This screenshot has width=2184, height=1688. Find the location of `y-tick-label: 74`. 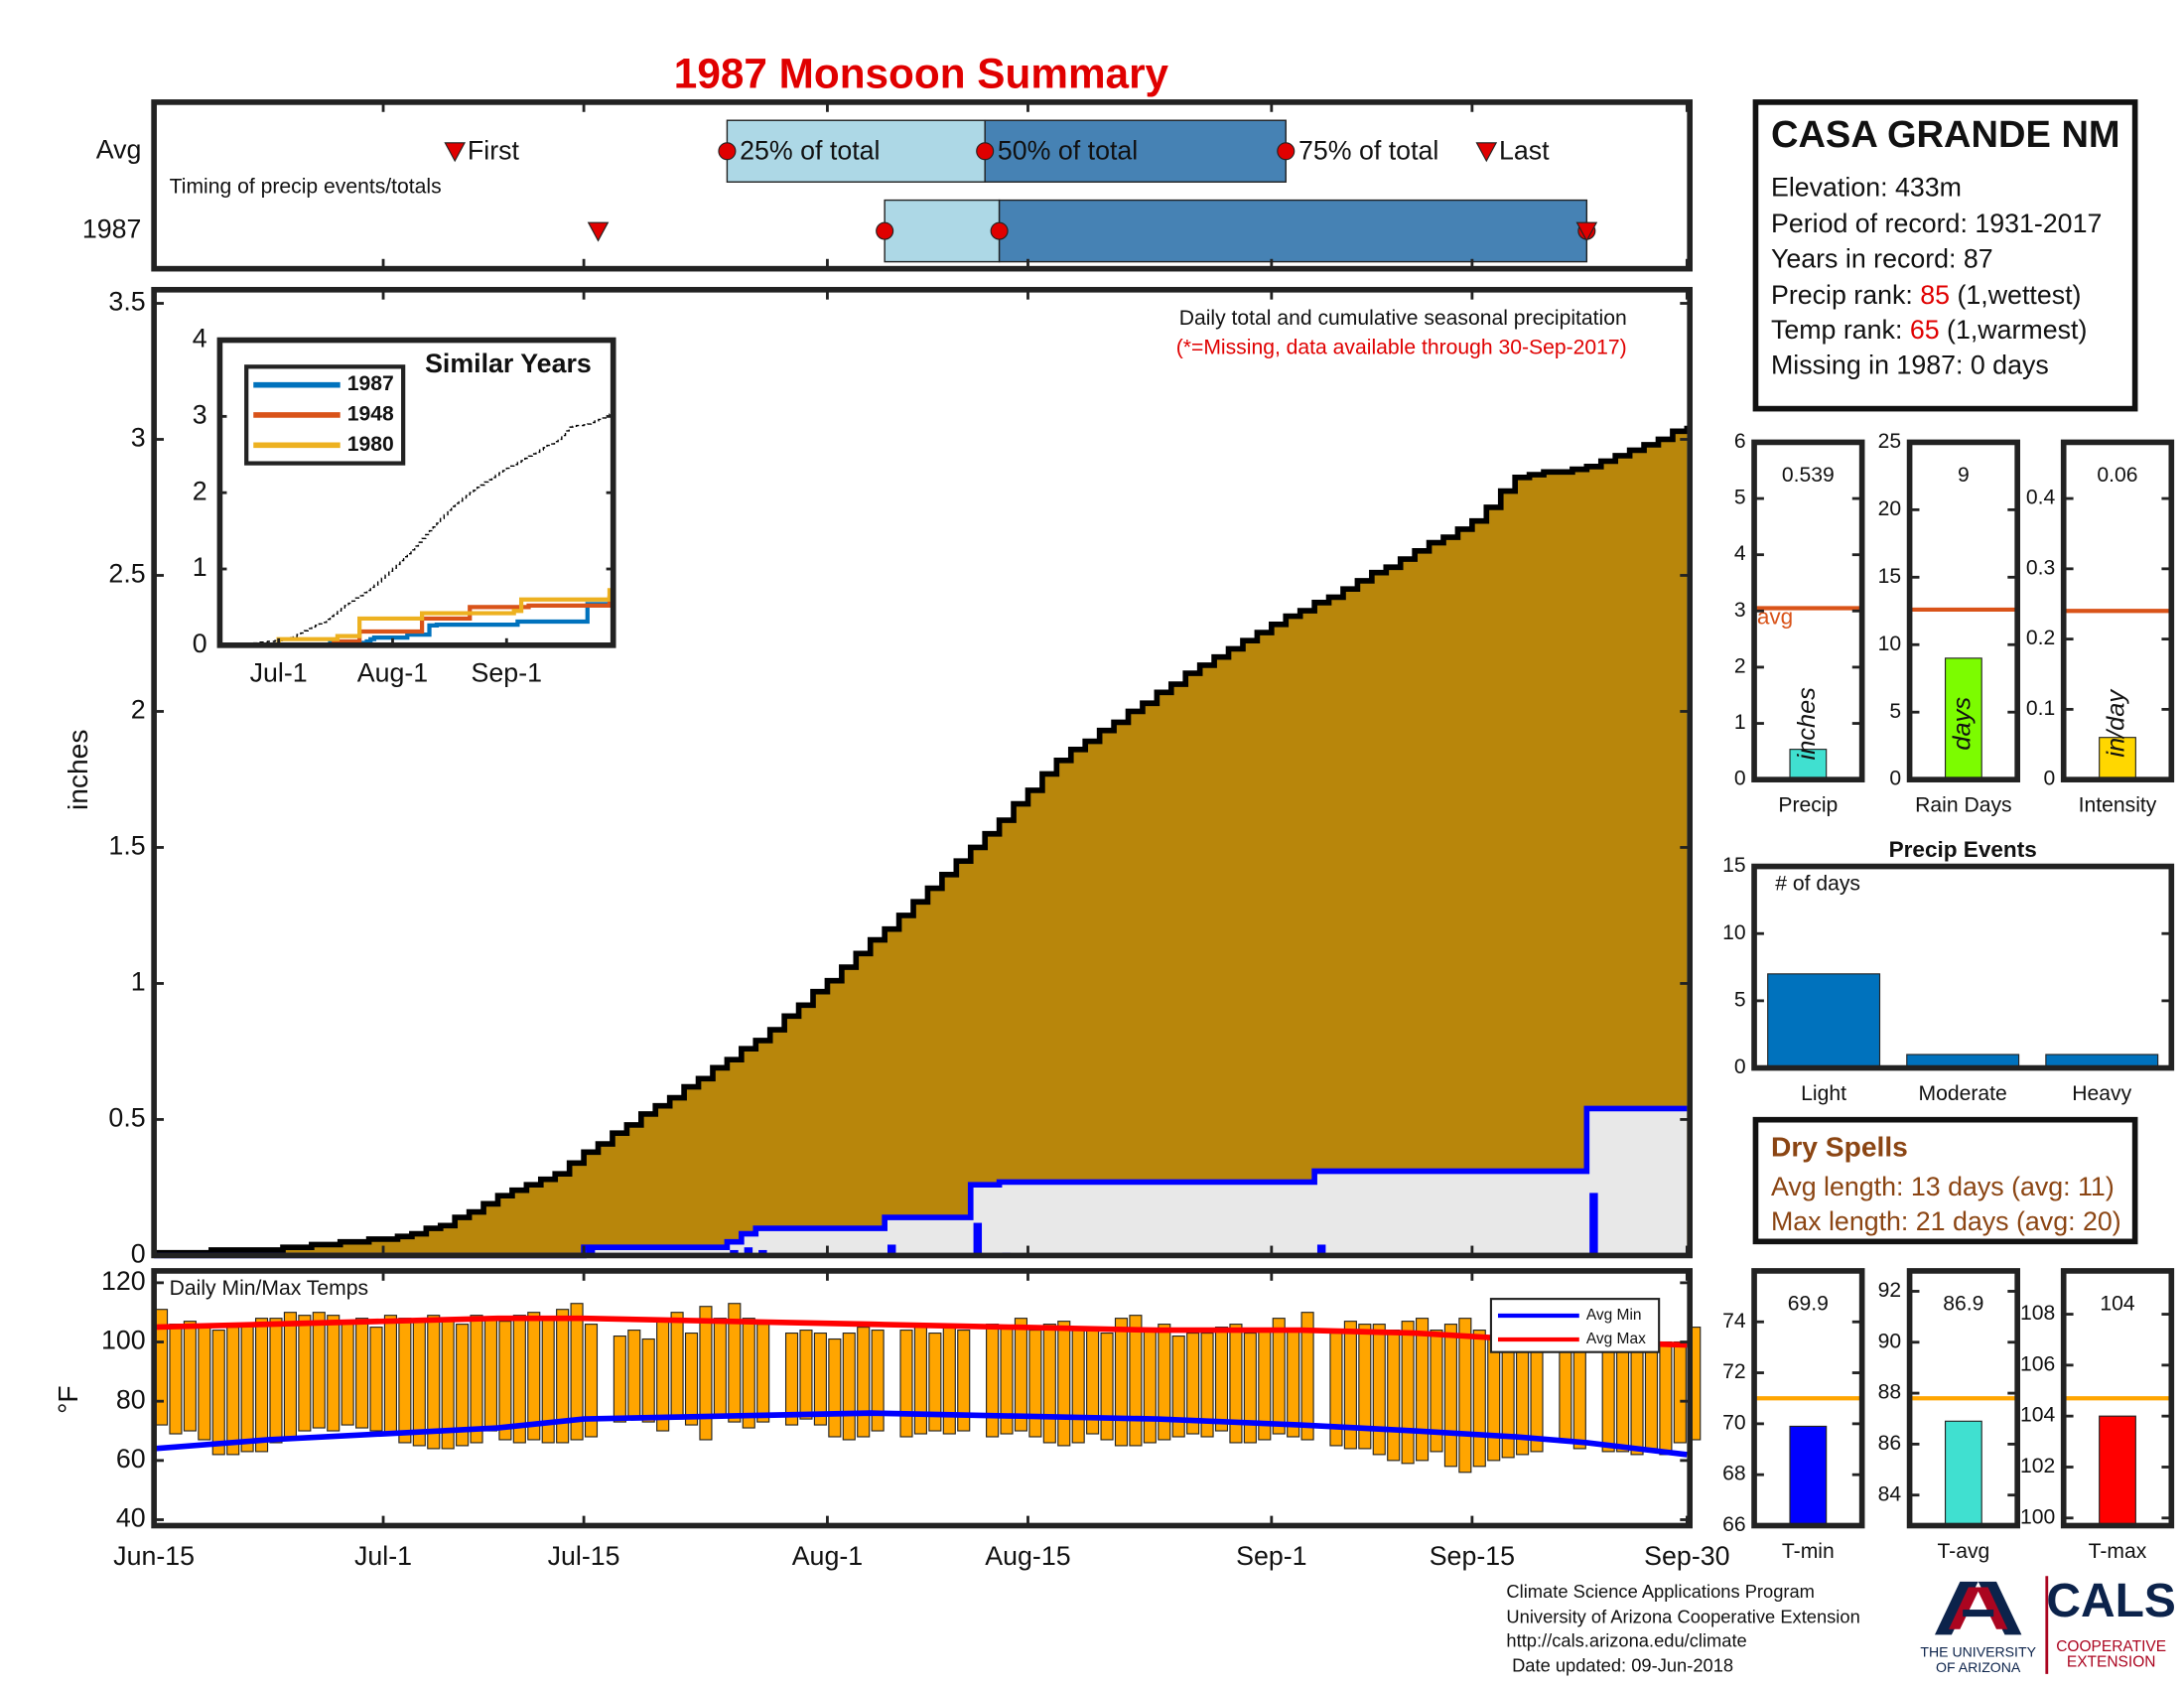

y-tick-label: 74 is located at coordinates (1734, 1321).